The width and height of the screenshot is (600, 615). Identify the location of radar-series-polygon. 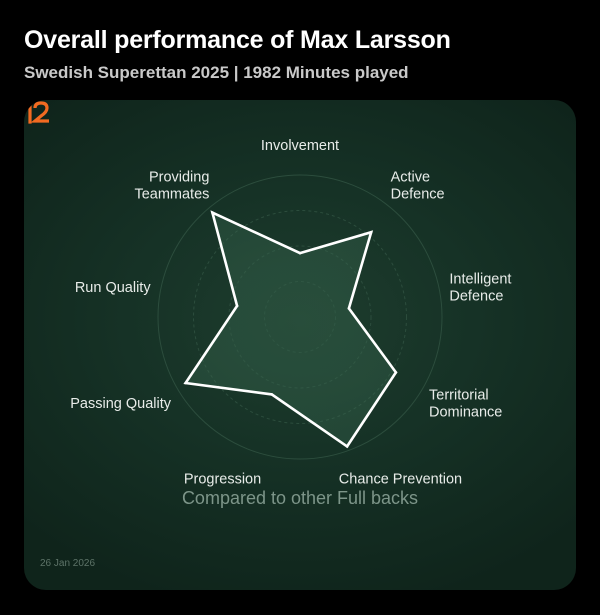
(290, 329).